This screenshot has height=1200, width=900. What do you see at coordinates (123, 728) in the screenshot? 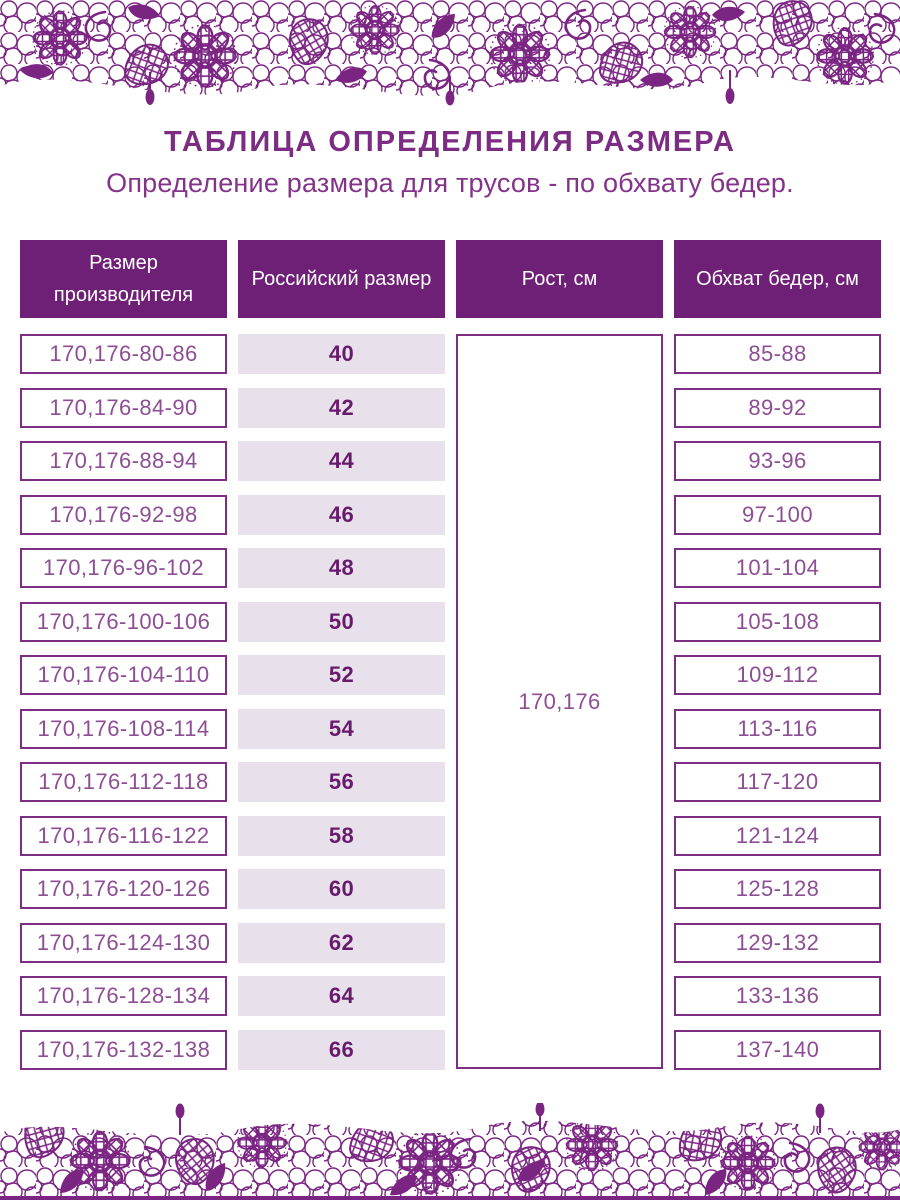
I see `manufacturer-size-cell: 170,176-108-114` at bounding box center [123, 728].